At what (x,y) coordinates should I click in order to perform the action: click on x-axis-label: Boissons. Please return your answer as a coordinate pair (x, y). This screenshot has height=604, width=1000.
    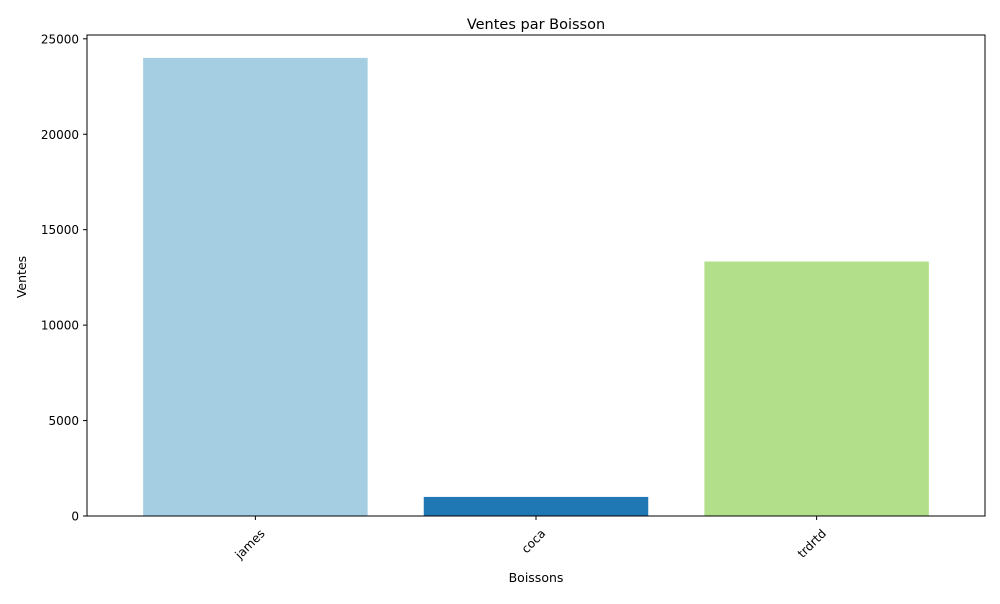
    Looking at the image, I should click on (536, 577).